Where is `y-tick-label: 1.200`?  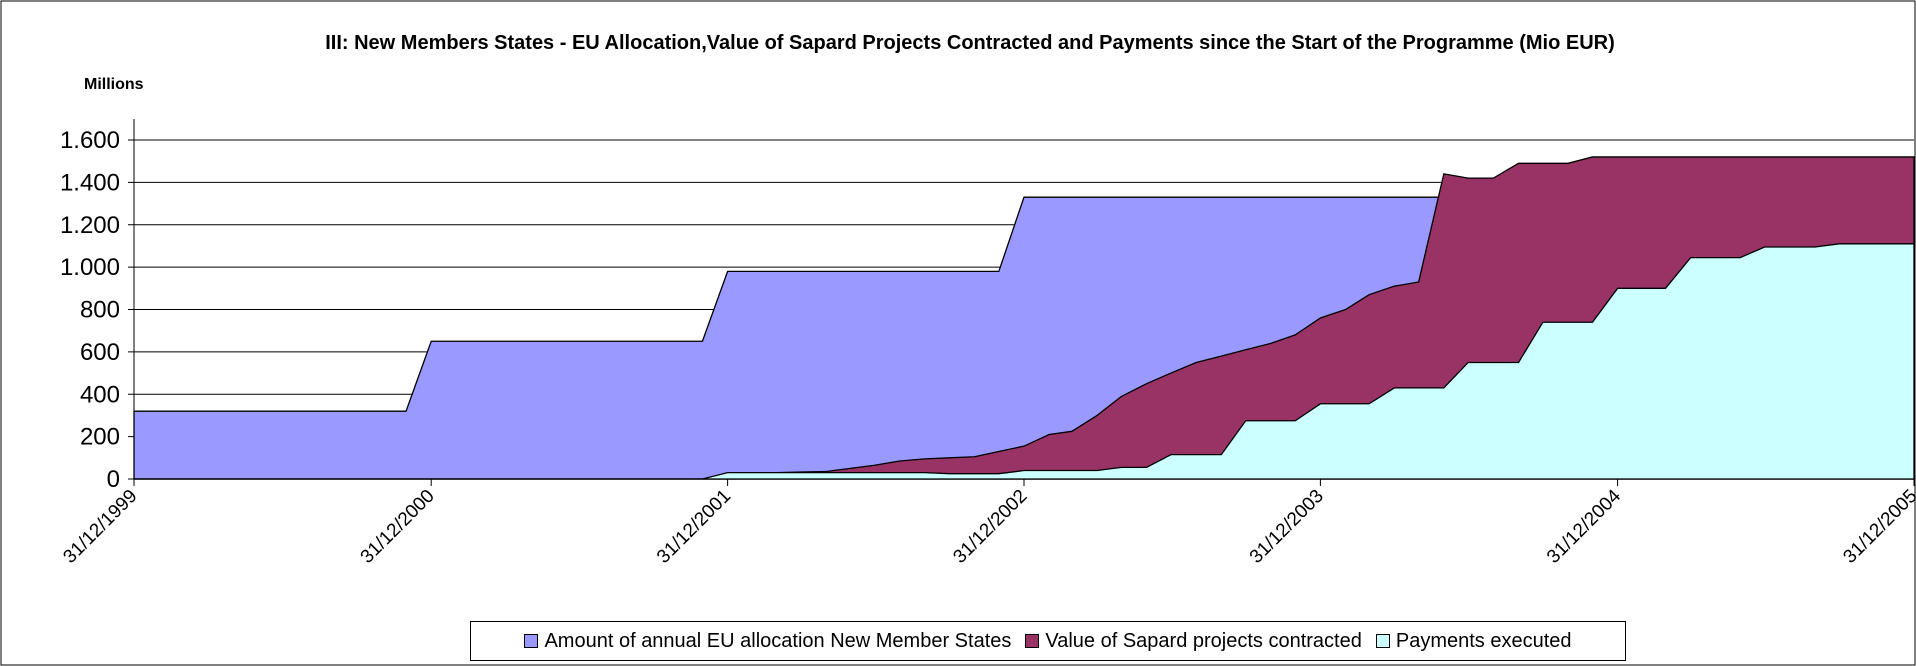
y-tick-label: 1.200 is located at coordinates (90, 225).